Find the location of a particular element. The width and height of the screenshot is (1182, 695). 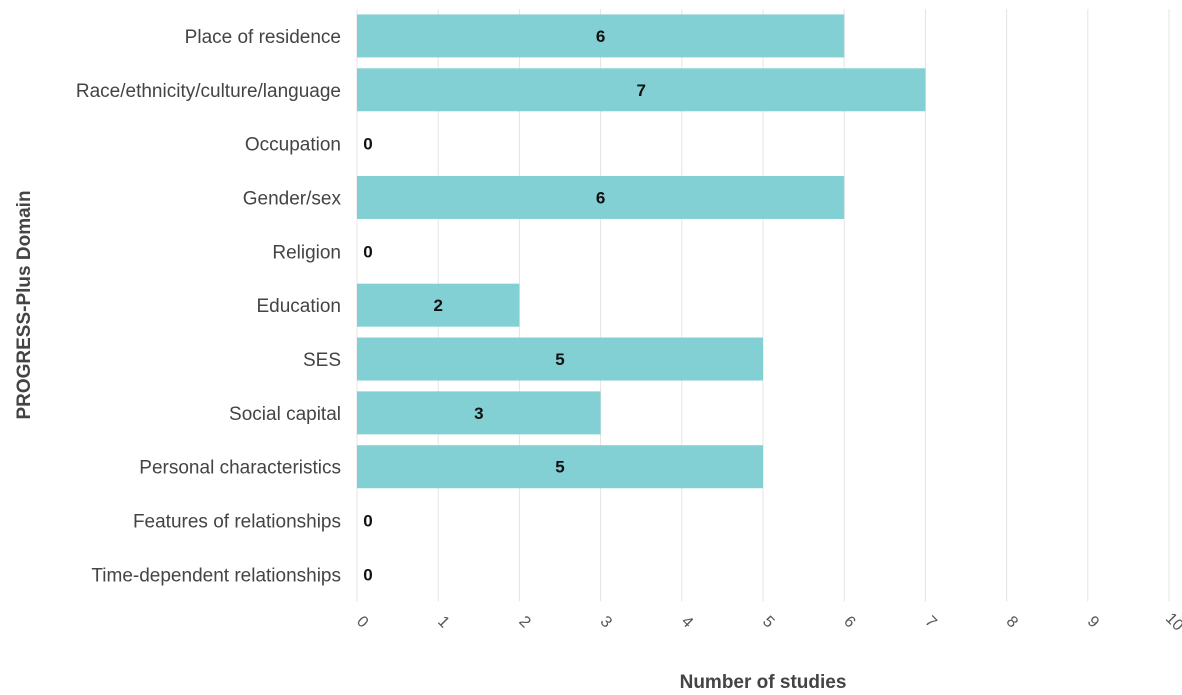

x-tick-label: 10 is located at coordinates (1172, 622).